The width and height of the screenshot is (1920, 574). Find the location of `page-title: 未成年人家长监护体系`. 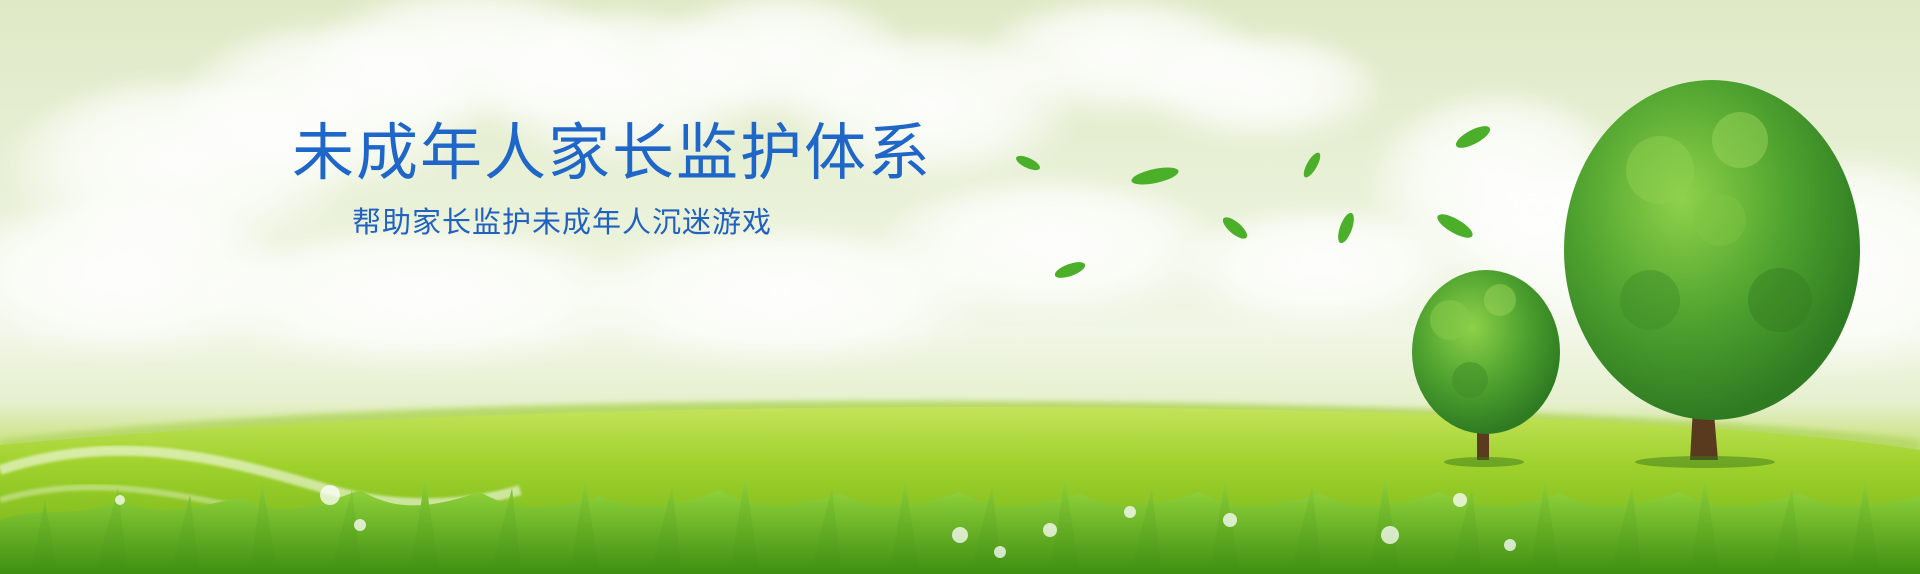

page-title: 未成年人家长监护体系 is located at coordinates (612, 152).